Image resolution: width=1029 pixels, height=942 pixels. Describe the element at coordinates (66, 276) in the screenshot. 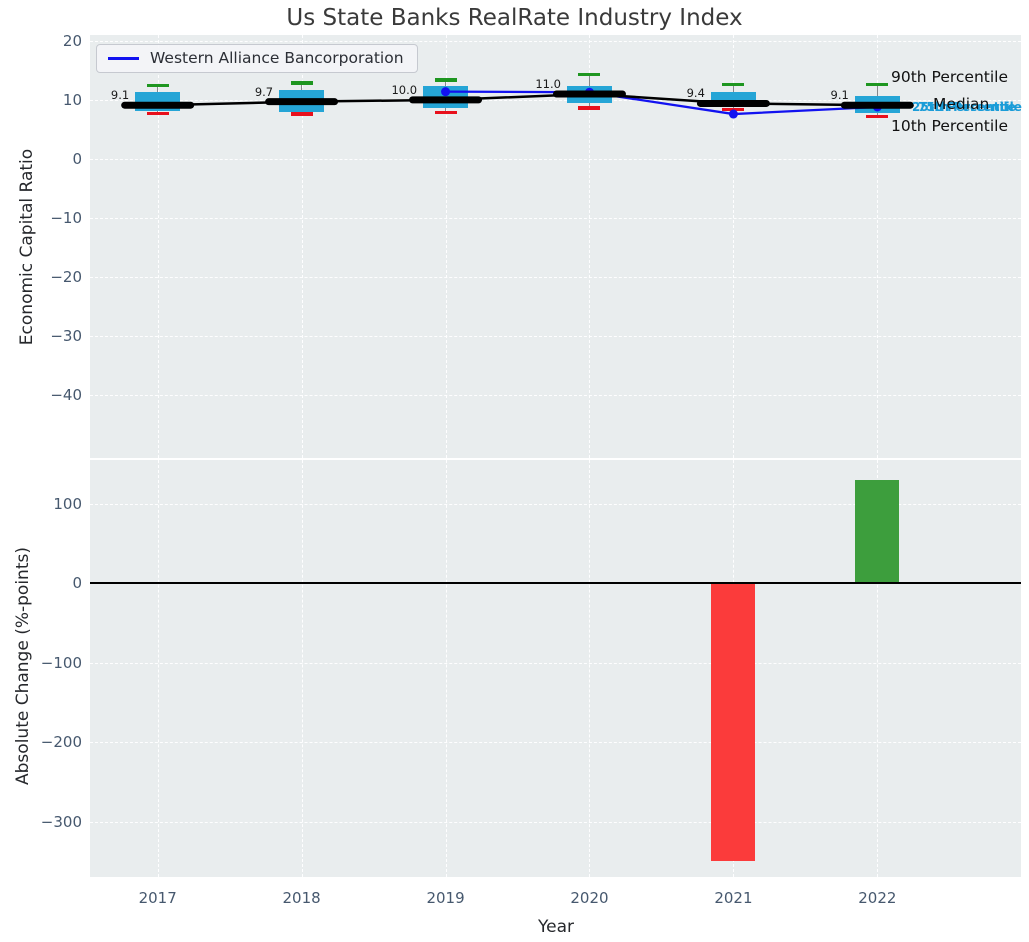

I see `y-tick-label-top: −20` at that location.